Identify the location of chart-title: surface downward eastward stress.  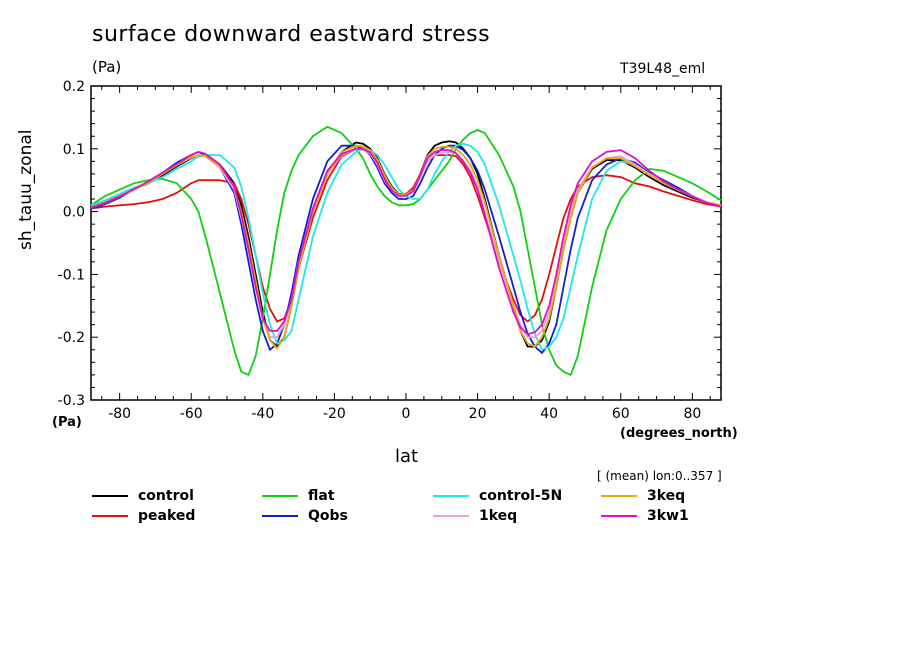
(291, 34).